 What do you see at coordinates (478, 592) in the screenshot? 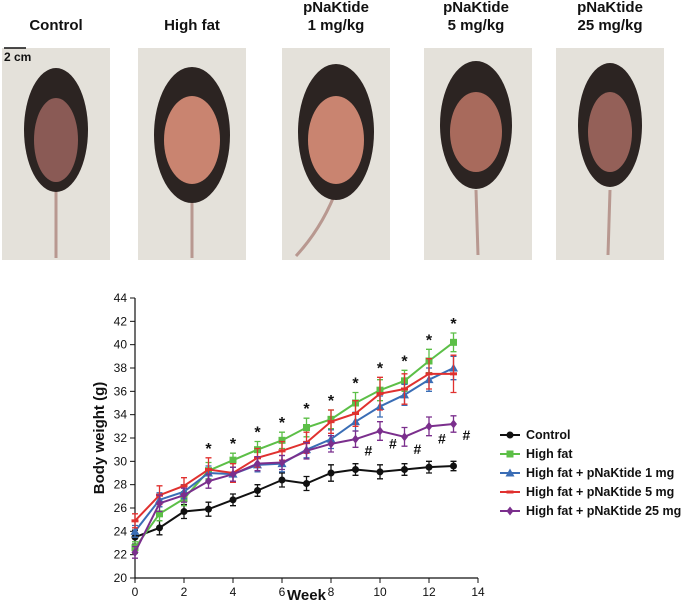
I see `x-tick-label: 14` at bounding box center [478, 592].